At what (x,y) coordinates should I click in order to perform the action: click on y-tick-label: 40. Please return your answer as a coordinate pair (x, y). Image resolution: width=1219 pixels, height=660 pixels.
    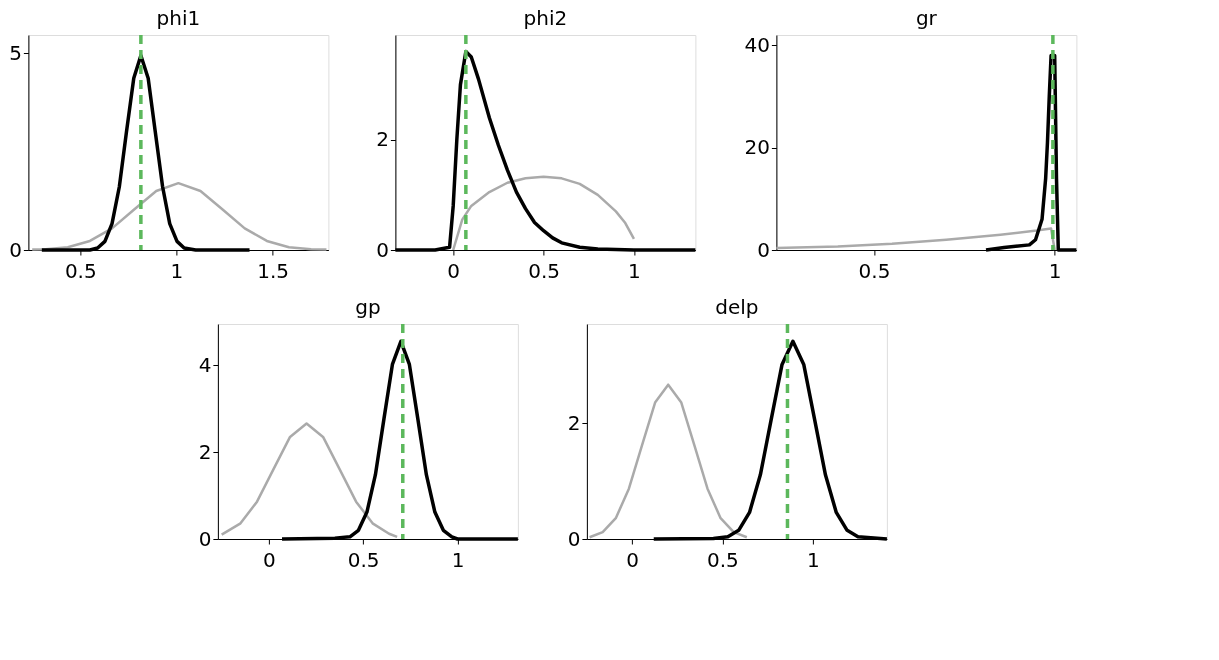
    Looking at the image, I should click on (757, 44).